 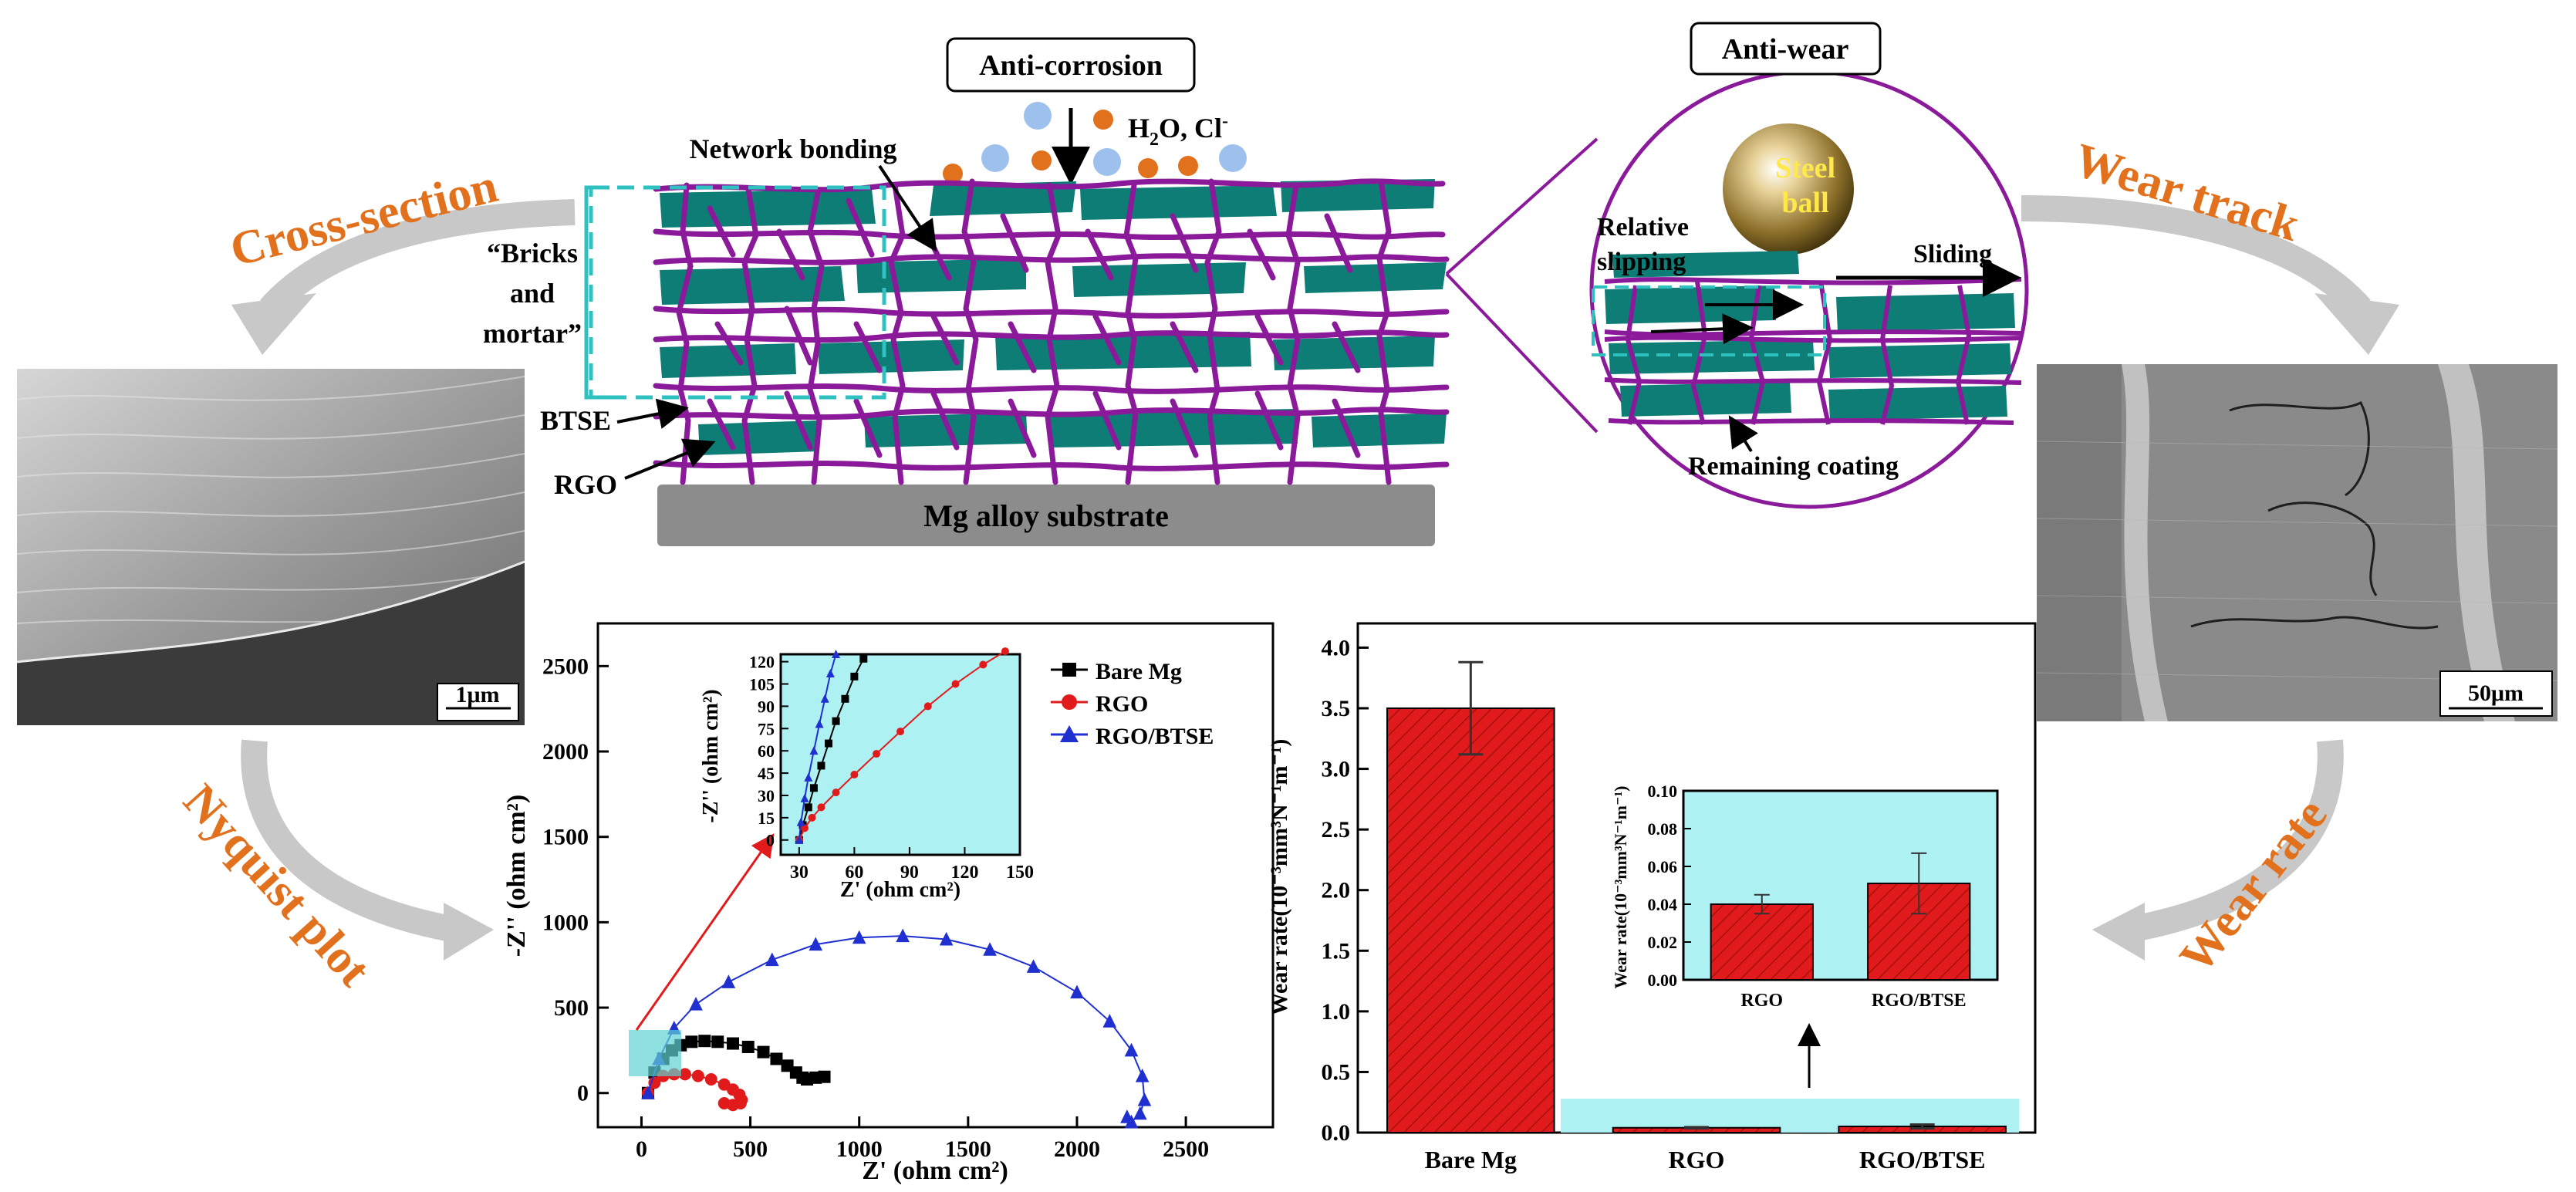 I want to click on nyquist-y-tick-label: 1500, so click(x=565, y=837).